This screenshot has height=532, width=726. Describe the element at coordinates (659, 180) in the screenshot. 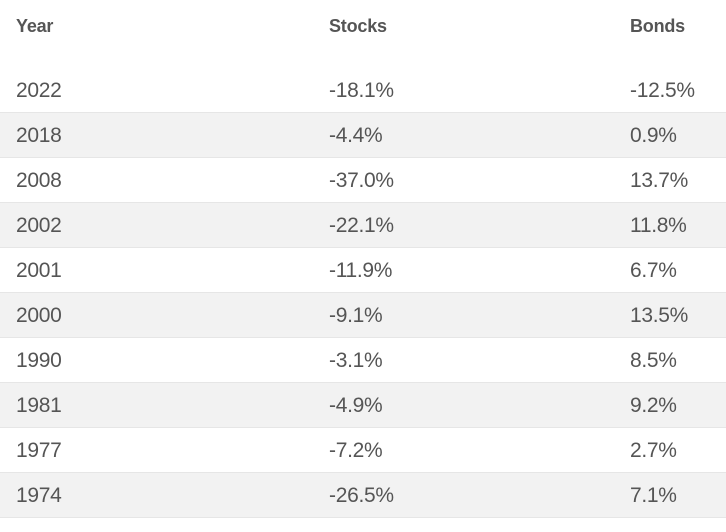

I see `cell-bonds: 13.7%` at that location.